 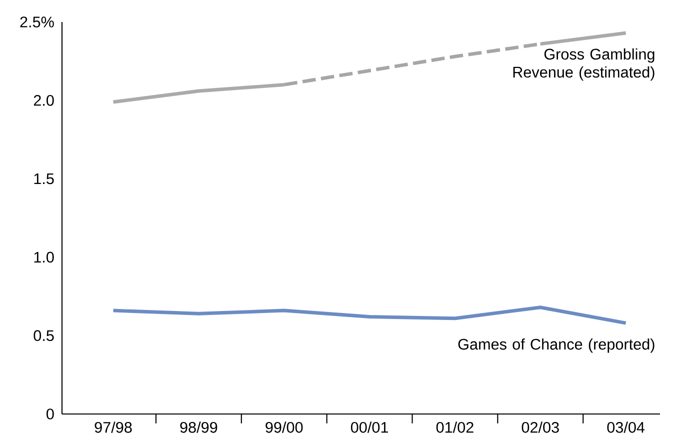 I want to click on line-series, so click(x=370, y=315).